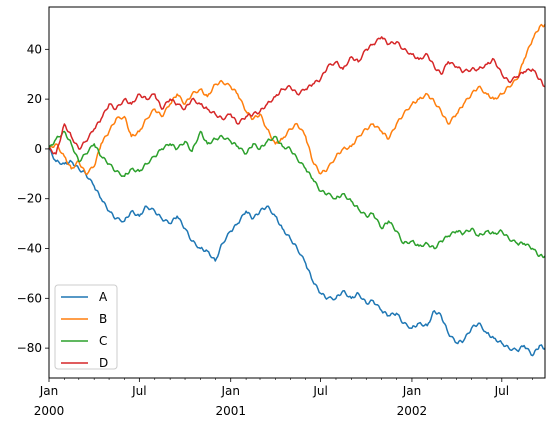 The image size is (554, 433). What do you see at coordinates (29, 199) in the screenshot?
I see `y-tick-label: −20` at bounding box center [29, 199].